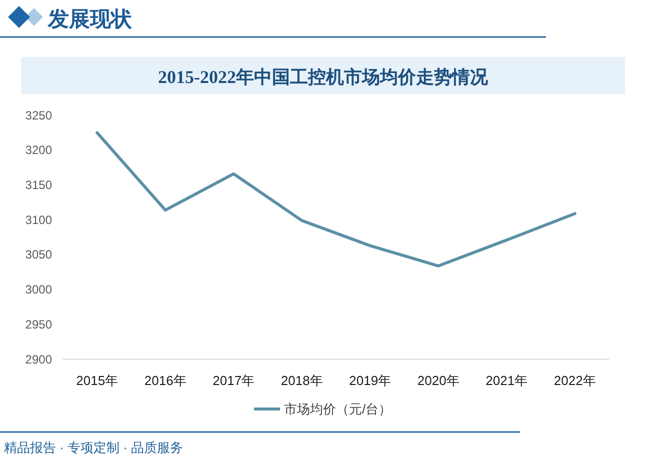 The image size is (652, 456). What do you see at coordinates (38, 115) in the screenshot?
I see `y-tick-label: 3250` at bounding box center [38, 115].